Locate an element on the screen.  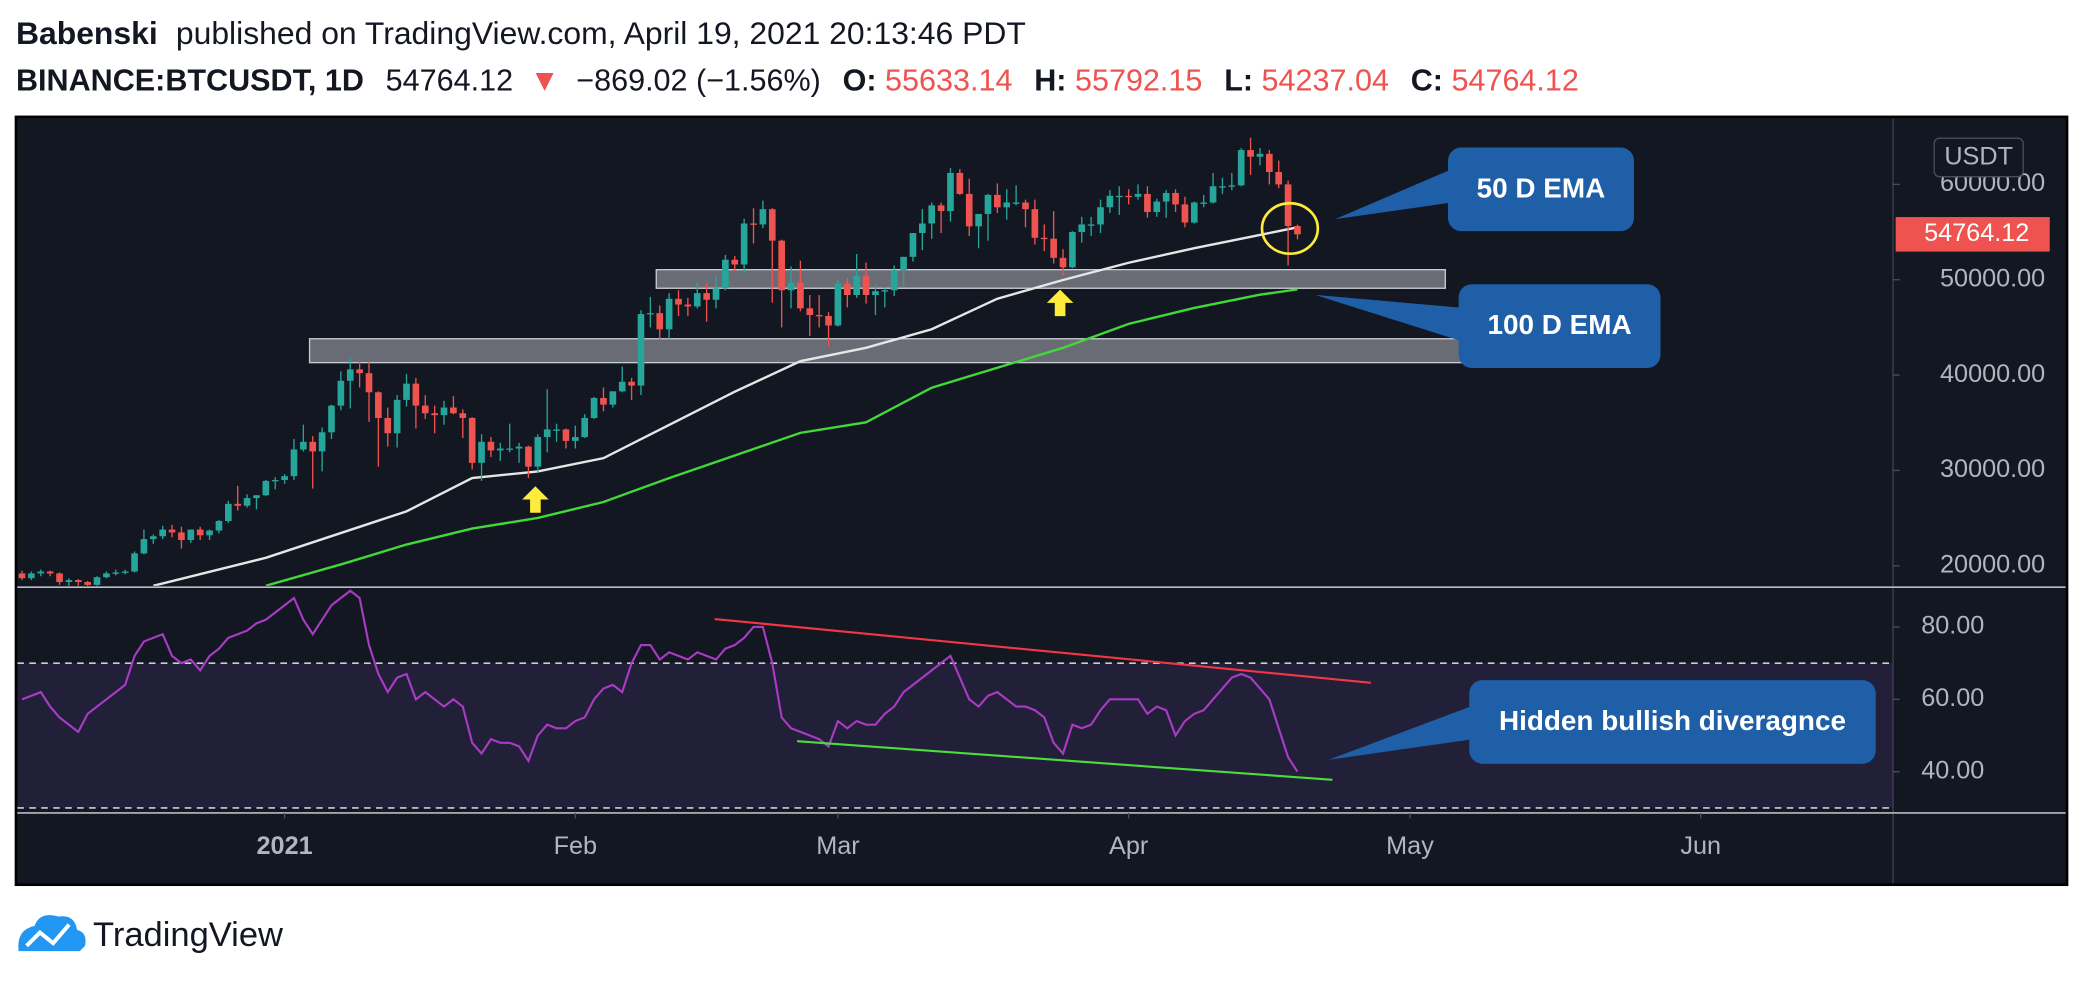
support-zone is located at coordinates (1050, 278).